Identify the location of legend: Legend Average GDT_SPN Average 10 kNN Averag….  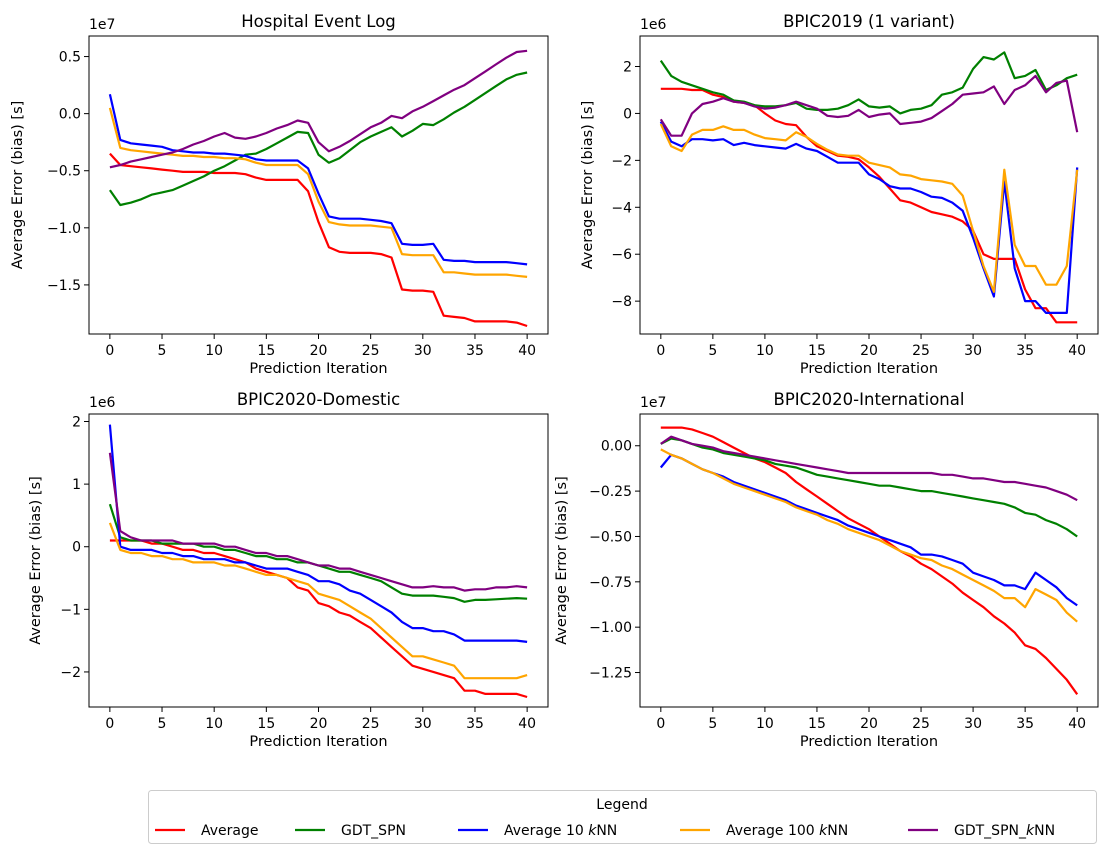
(622, 817).